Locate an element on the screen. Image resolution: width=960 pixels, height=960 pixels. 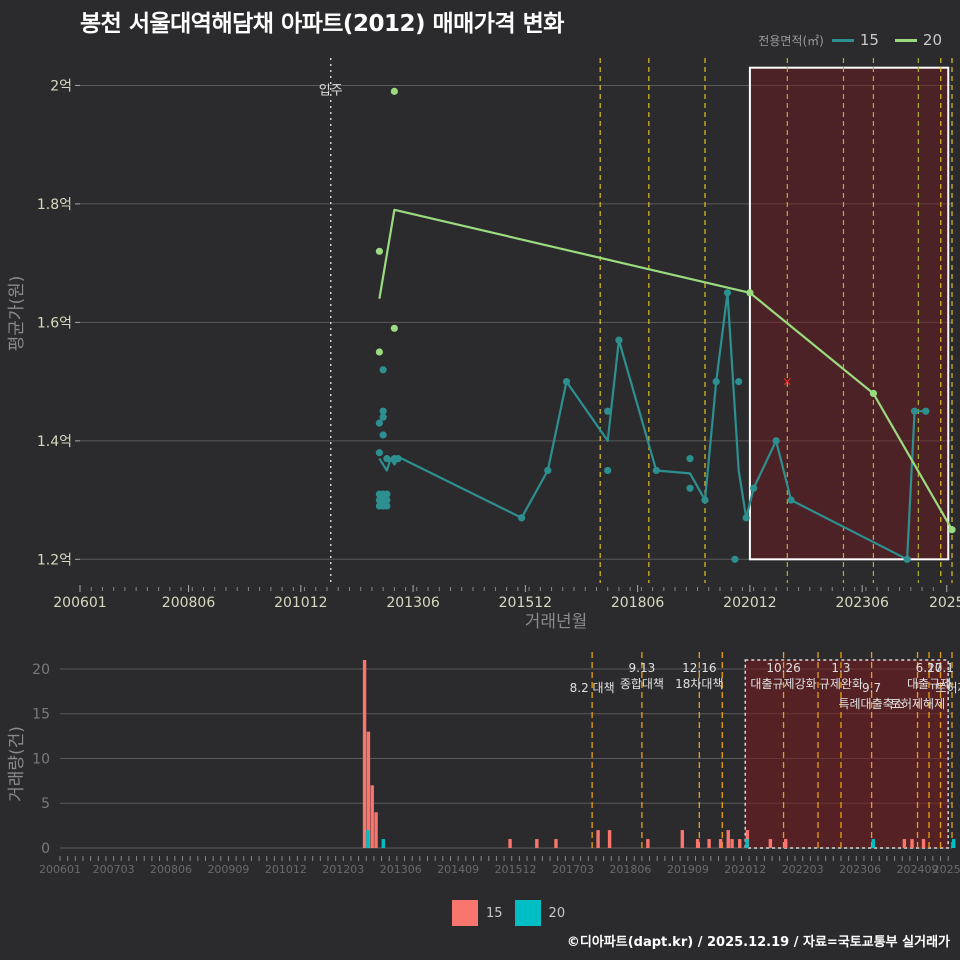
bar-highlight-box is located at coordinates (846, 754).